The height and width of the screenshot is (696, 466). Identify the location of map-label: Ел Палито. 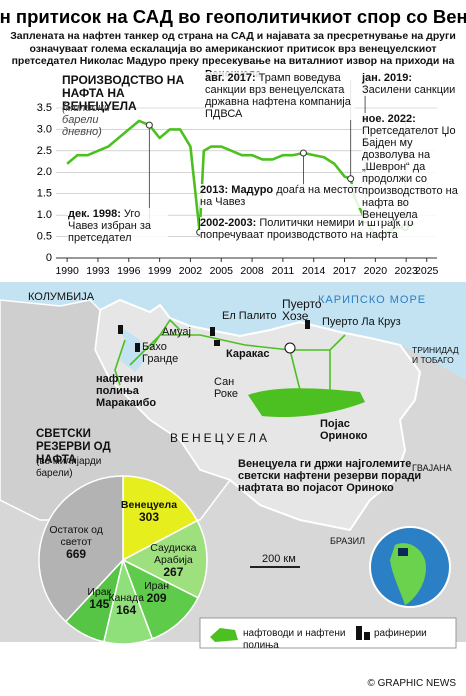
(249, 316).